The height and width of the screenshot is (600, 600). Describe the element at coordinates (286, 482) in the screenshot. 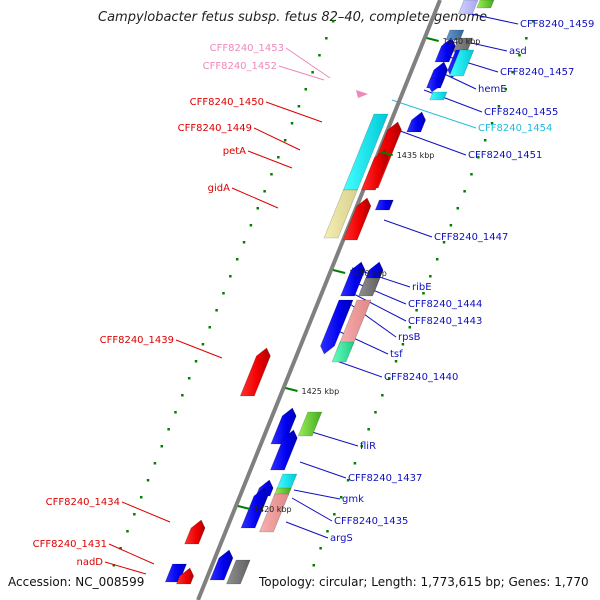

I see `feature-cyan-gmk` at that location.